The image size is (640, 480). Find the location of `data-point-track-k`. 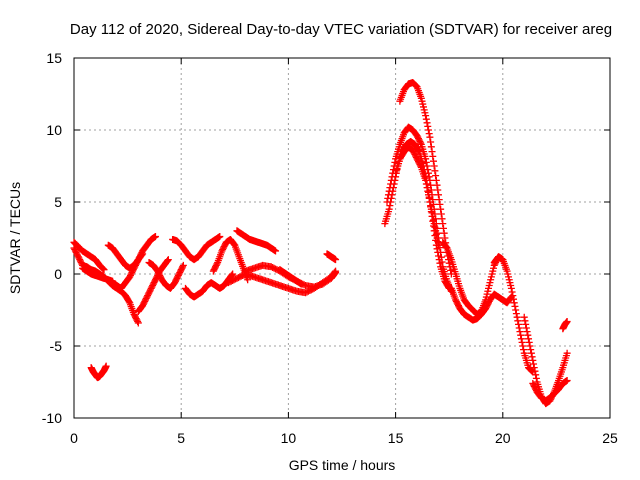

data-point-track-k is located at coordinates (248, 280).